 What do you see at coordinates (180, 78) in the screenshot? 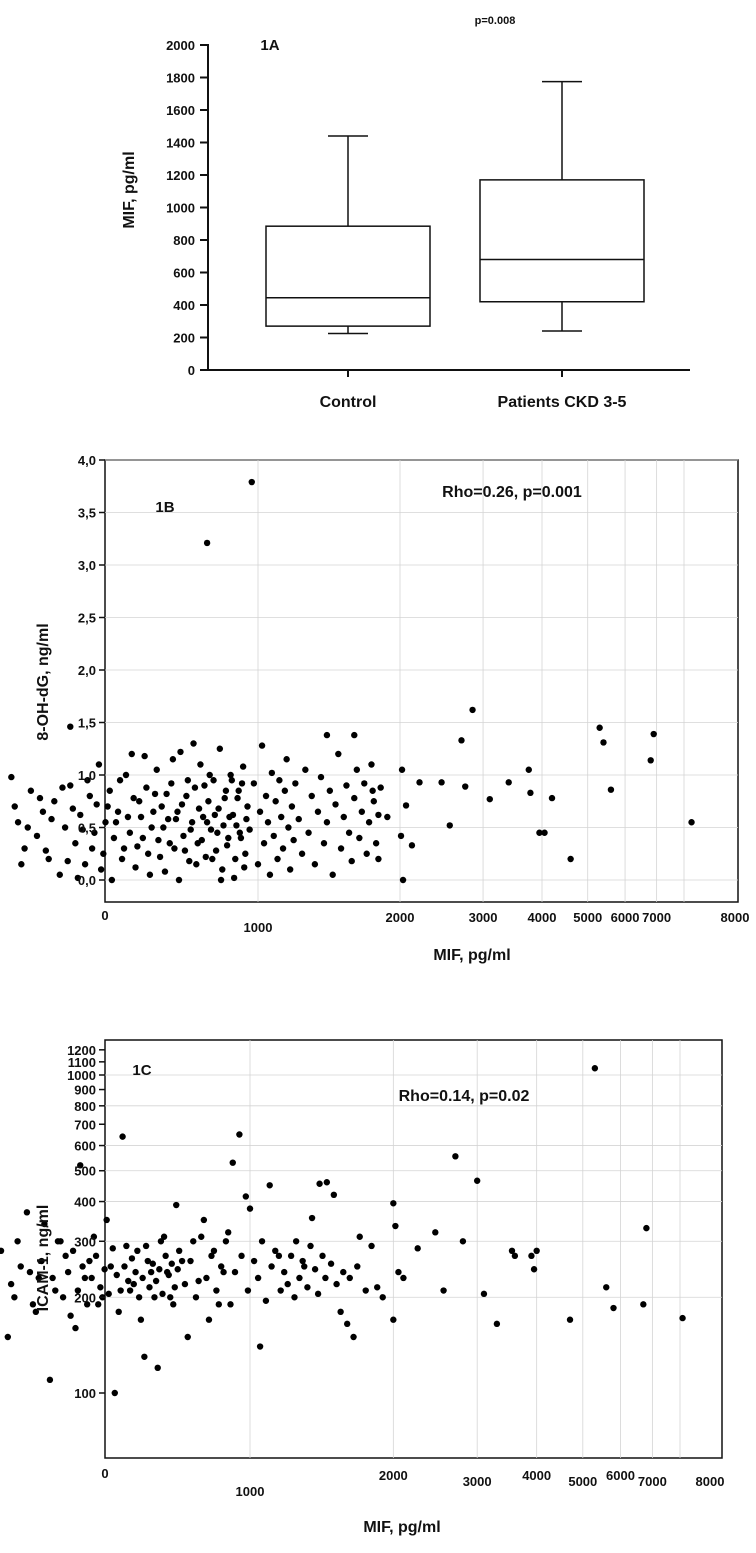
I see `y-tick-label: 1800` at bounding box center [180, 78].